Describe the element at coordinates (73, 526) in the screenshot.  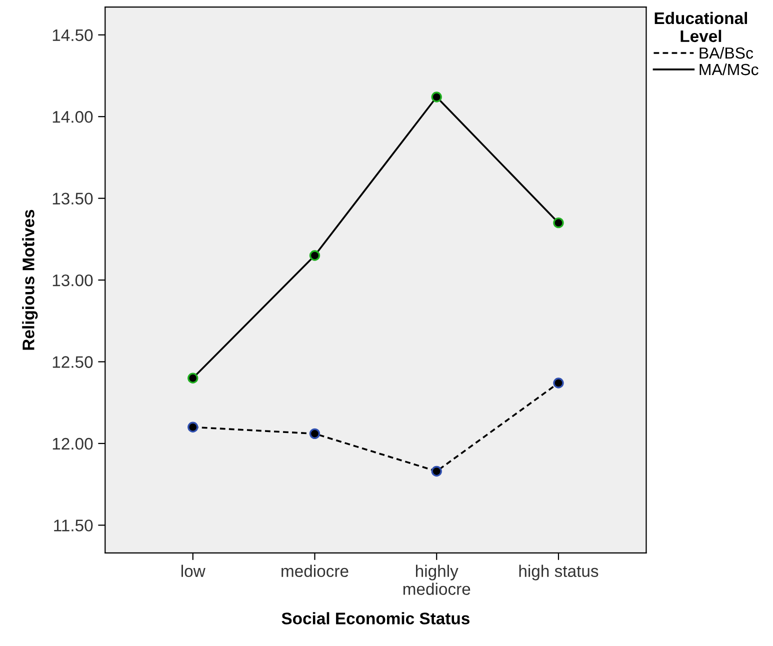
I see `y-tick-label: 11.50` at that location.